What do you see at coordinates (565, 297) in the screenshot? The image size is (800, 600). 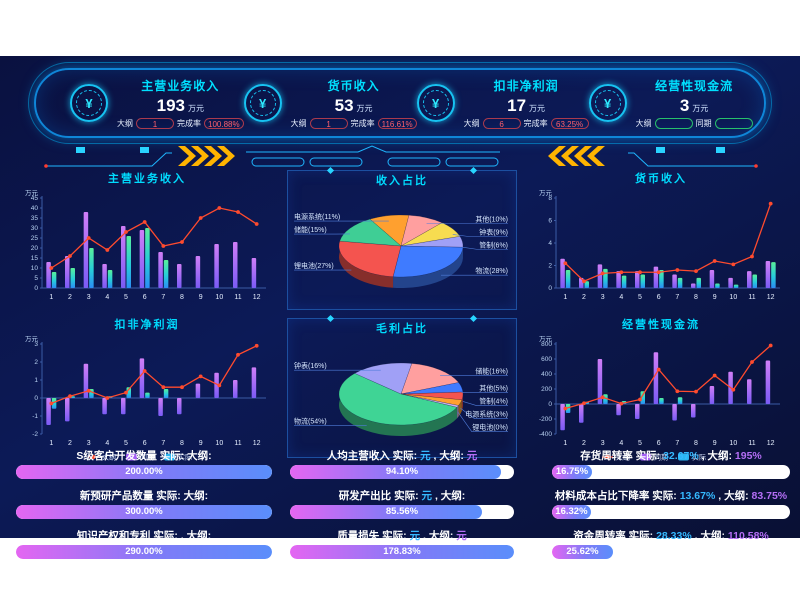 I see `svg-text: 1` at bounding box center [565, 297].